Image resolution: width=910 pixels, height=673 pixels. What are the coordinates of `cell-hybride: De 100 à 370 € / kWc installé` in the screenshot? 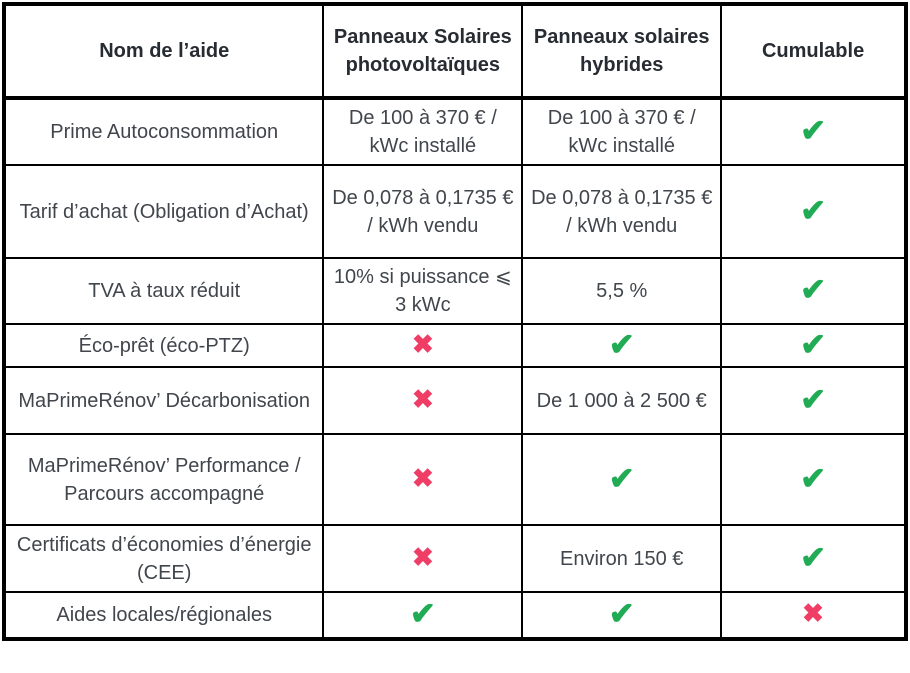 It's located at (622, 131).